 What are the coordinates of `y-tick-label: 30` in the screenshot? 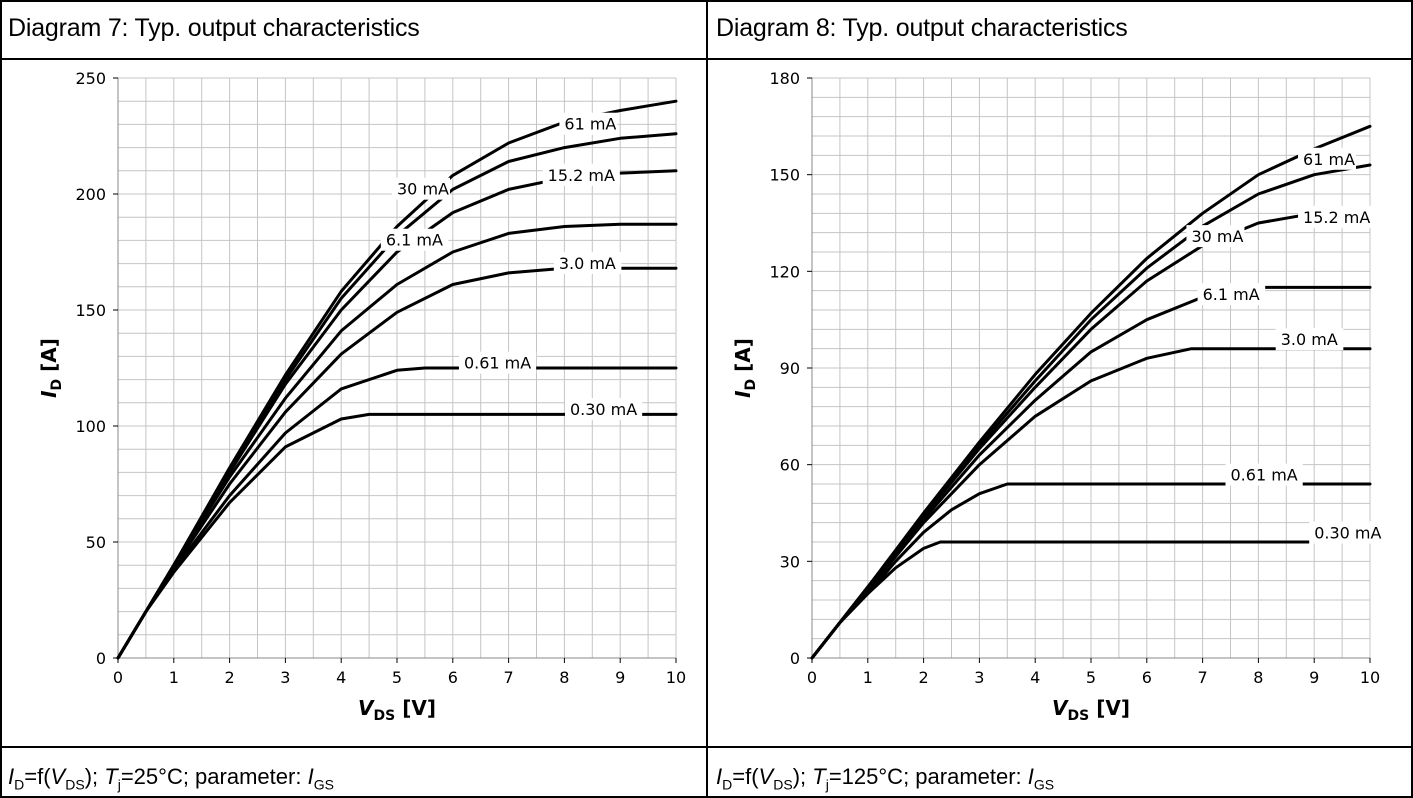 It's located at (790, 561).